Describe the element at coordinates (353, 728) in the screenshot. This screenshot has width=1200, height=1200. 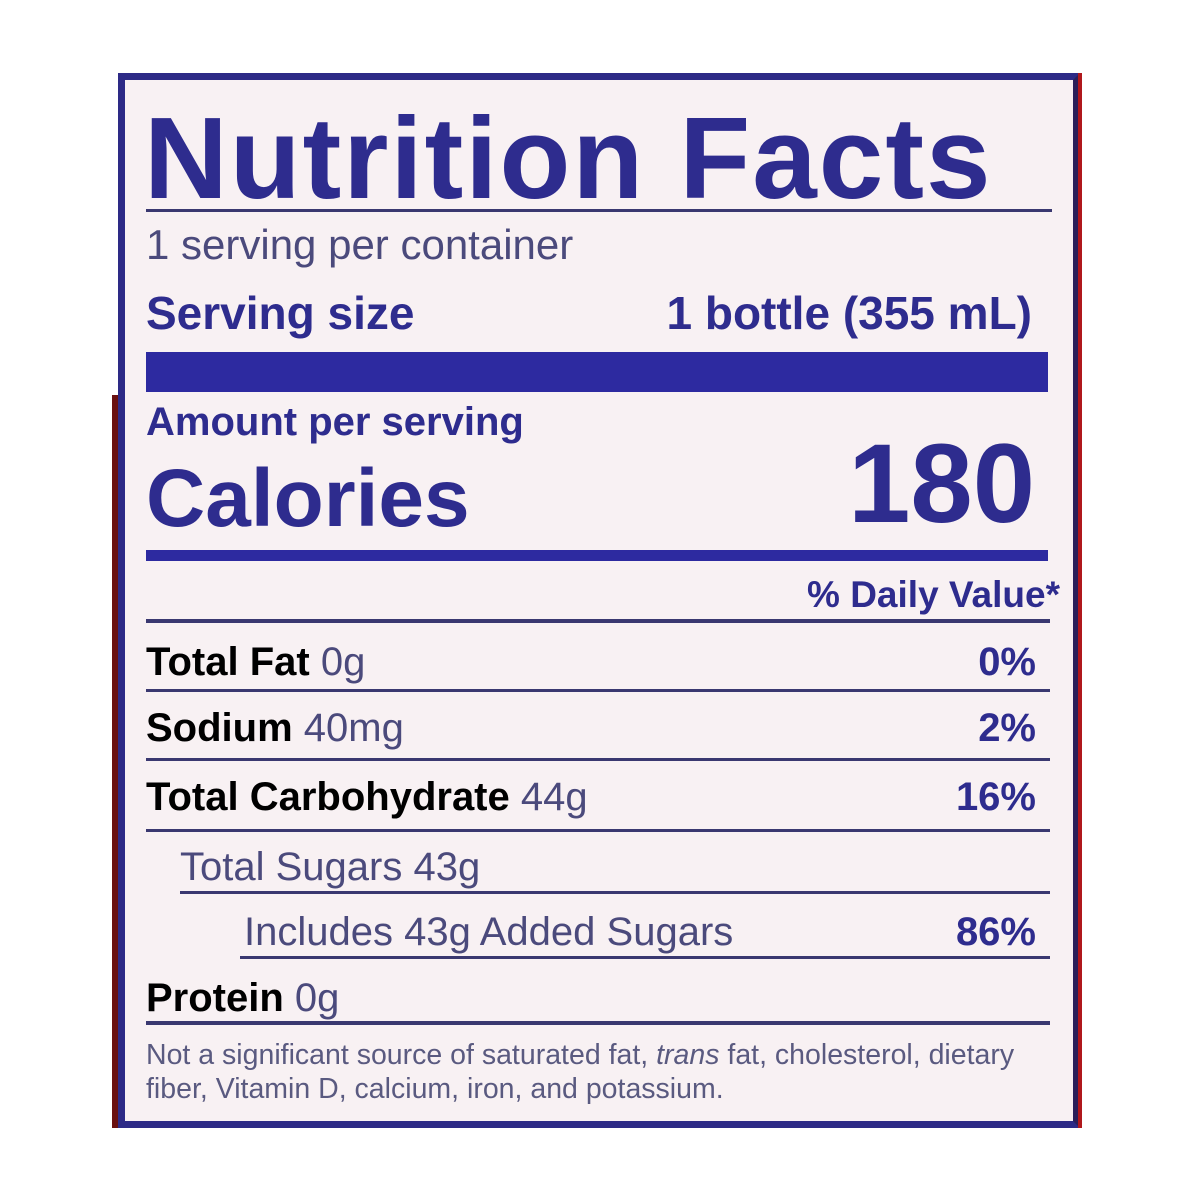
I see `nutrient-amount: 40mg` at that location.